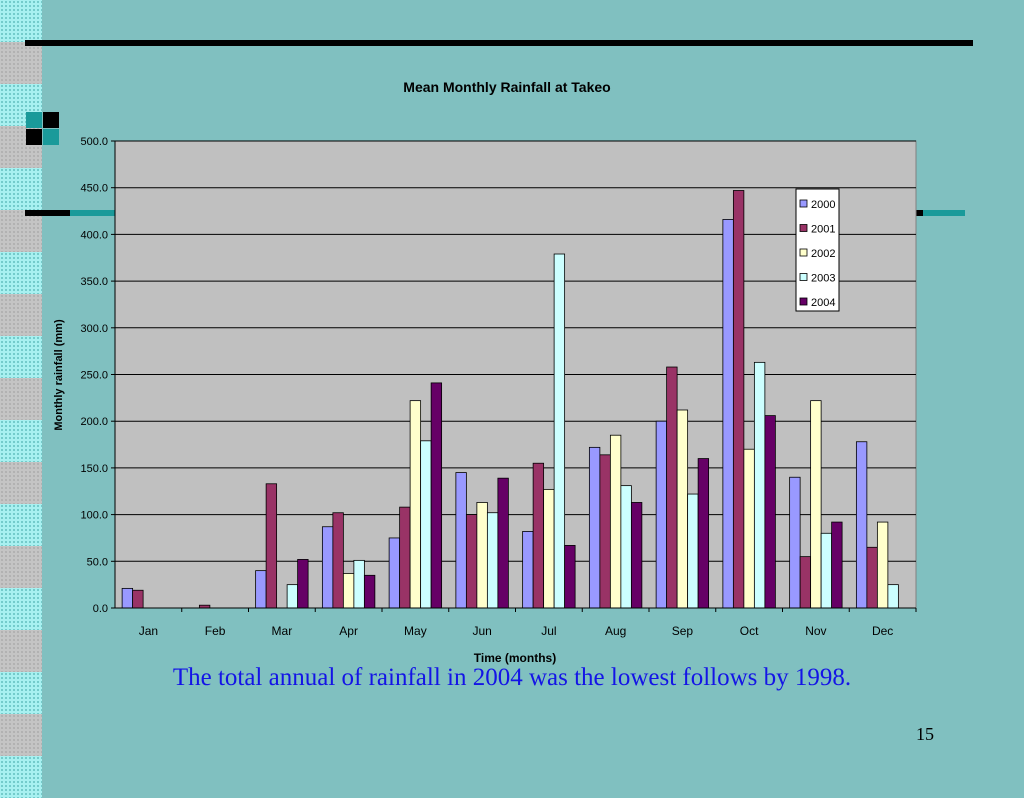  Describe the element at coordinates (482, 555) in the screenshot. I see `bar-2002-jun` at that location.